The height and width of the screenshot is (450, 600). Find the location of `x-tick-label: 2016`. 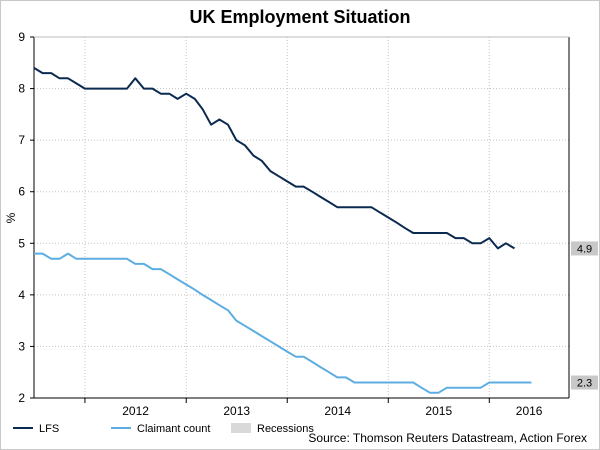

x-tick-label: 2016 is located at coordinates (529, 411).